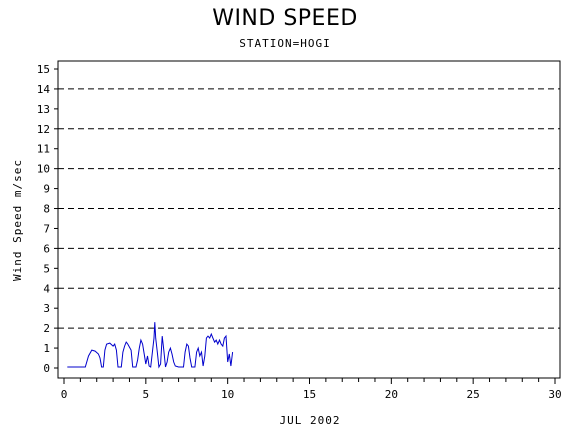 The width and height of the screenshot is (570, 430). Describe the element at coordinates (310, 420) in the screenshot. I see `x-axis-title: JUL 2002` at that location.